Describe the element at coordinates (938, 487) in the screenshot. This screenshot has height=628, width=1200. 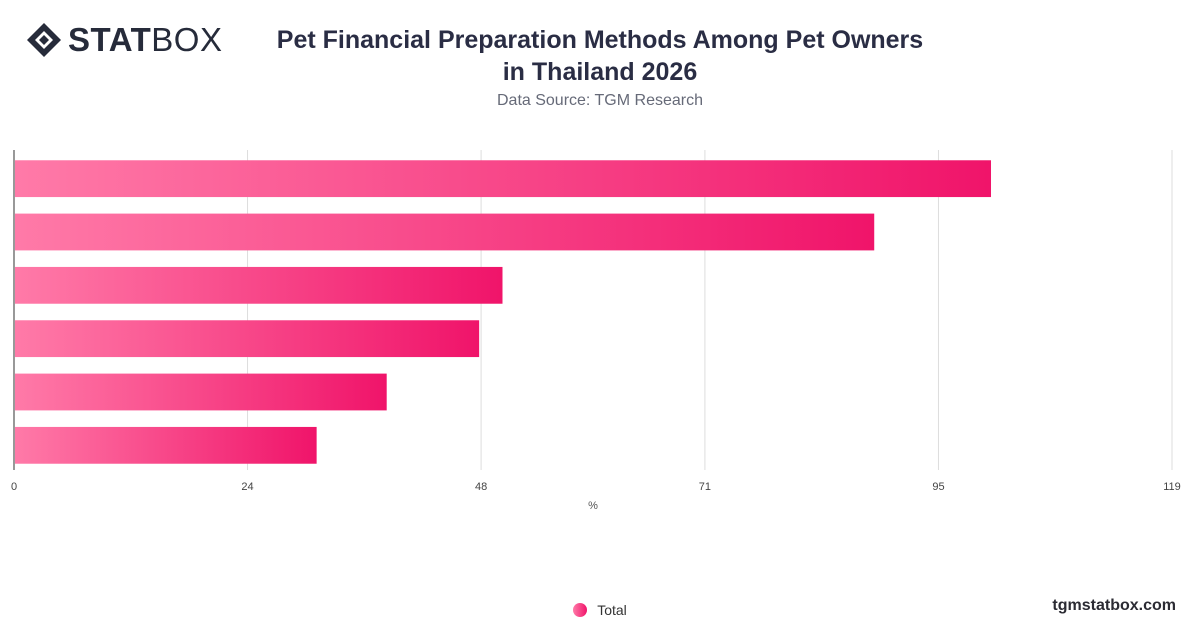
I see `x-tick-label: 95` at that location.